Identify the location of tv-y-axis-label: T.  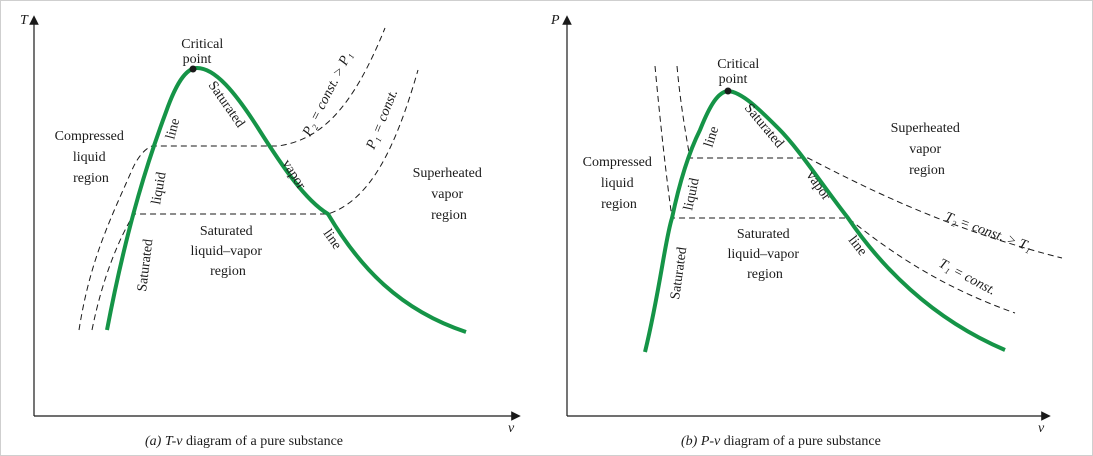
(24, 20).